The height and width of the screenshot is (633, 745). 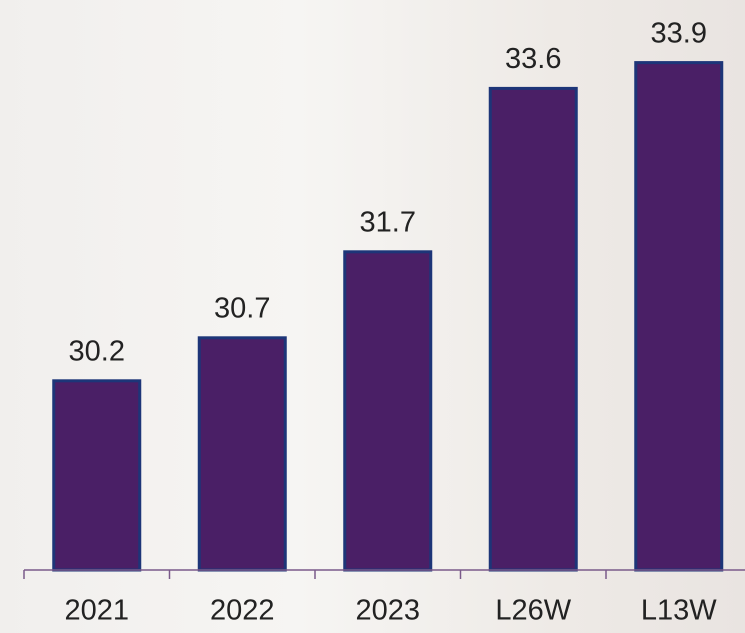 What do you see at coordinates (679, 611) in the screenshot?
I see `x-tick-label: L13W` at bounding box center [679, 611].